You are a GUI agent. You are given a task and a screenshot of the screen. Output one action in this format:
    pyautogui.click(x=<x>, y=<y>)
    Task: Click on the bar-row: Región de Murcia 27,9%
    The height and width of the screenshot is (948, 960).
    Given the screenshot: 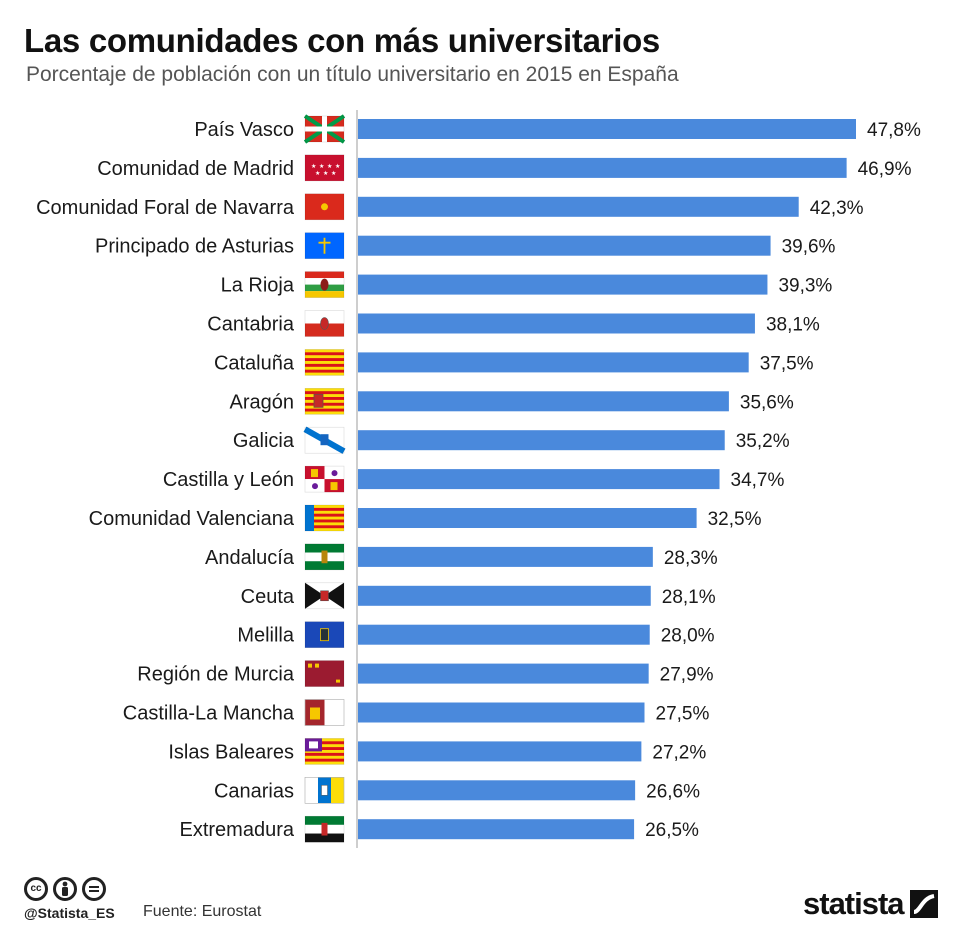 What is the action you would take?
    pyautogui.click(x=425, y=673)
    